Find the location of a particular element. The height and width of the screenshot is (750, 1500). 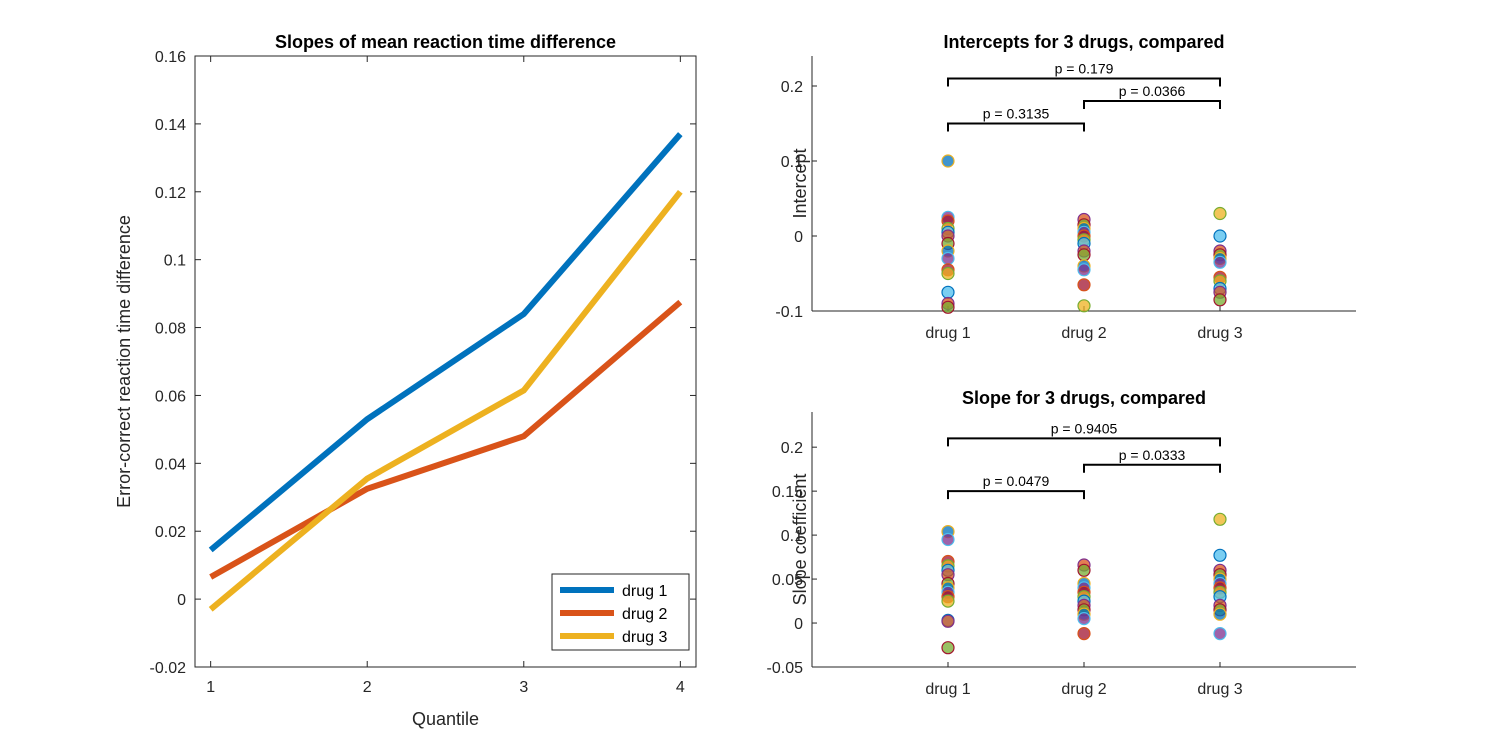

x-axis-label: Quantile is located at coordinates (445, 719).